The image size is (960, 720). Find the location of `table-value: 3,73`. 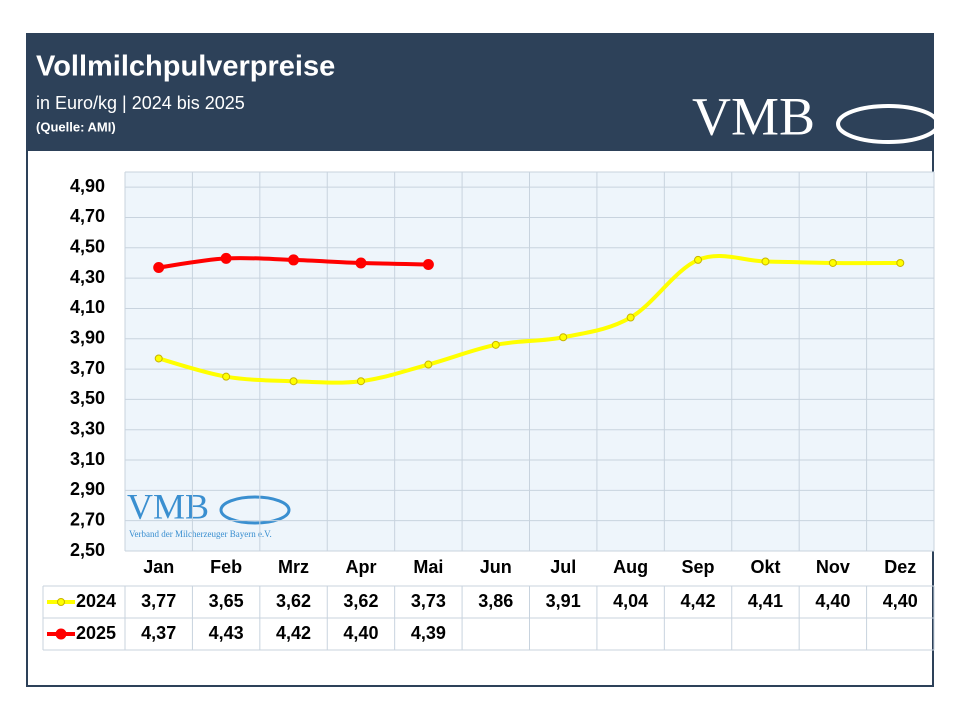

table-value: 3,73 is located at coordinates (428, 601).